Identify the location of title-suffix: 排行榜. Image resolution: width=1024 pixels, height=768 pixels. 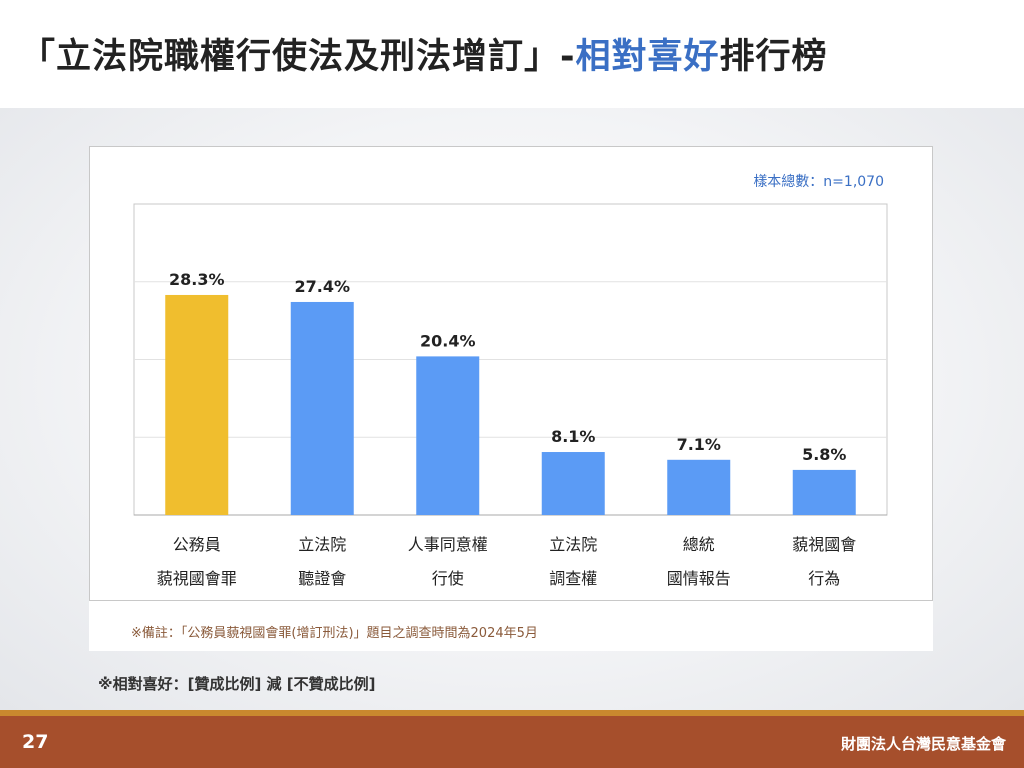
(773, 57).